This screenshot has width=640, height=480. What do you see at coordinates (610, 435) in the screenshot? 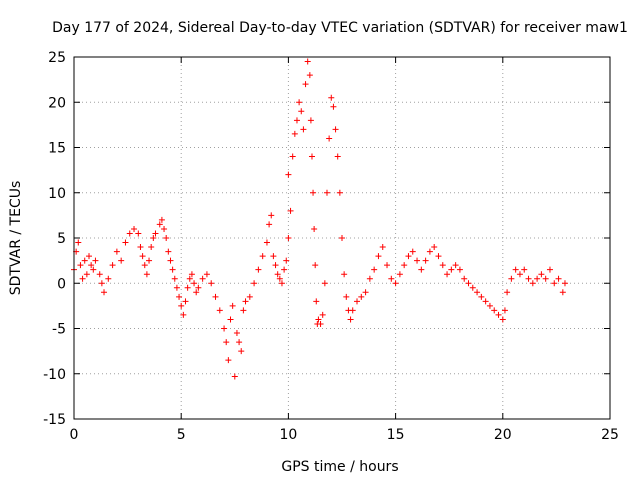
I see `x-tick-label: 25` at bounding box center [610, 435].